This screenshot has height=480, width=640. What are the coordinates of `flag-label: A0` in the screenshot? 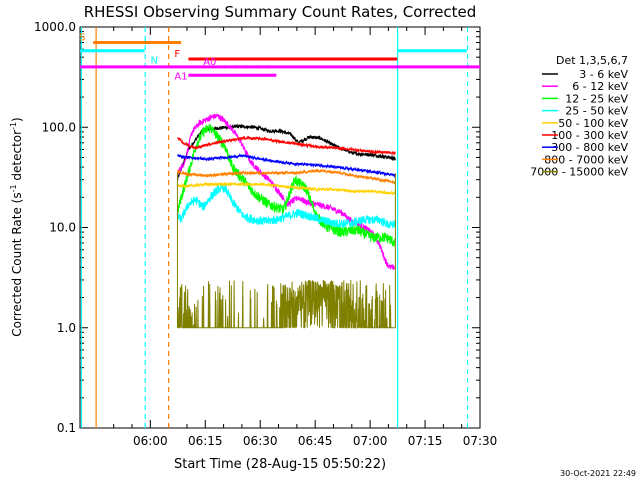 It's located at (209, 62).